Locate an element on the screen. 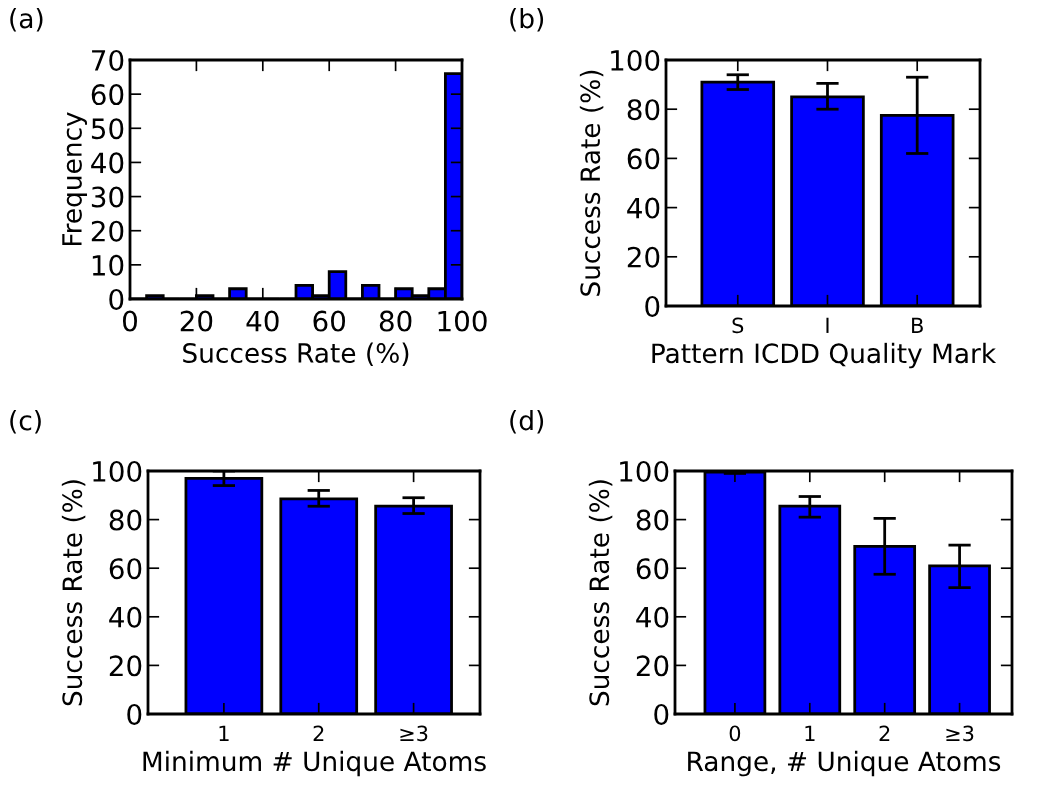 The width and height of the screenshot is (1060, 797). x-tick-label: 60 is located at coordinates (329, 321).